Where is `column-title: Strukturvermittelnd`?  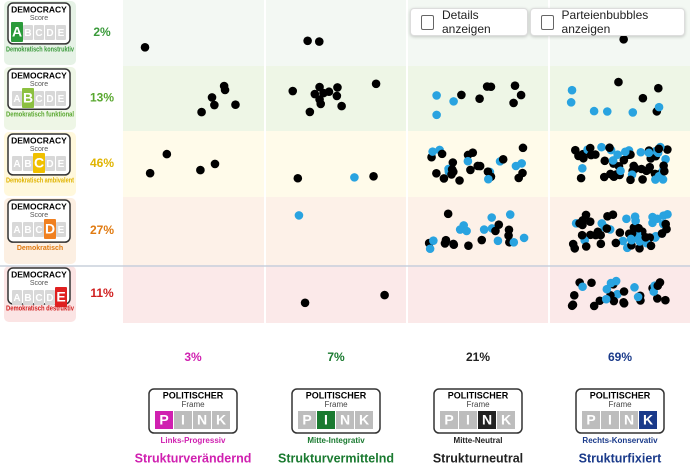
column-title: Strukturvermittelnd is located at coordinates (336, 458).